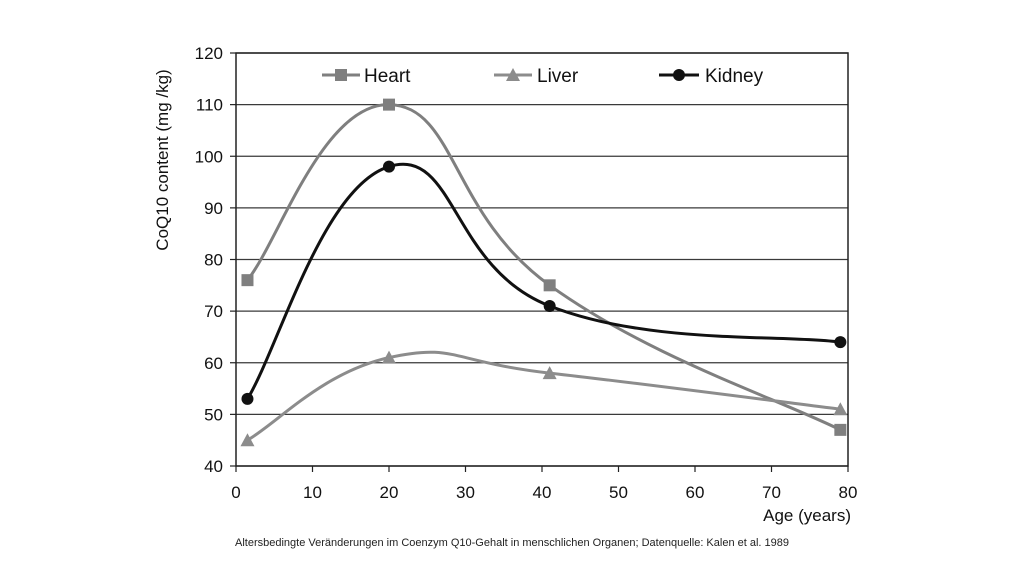  Describe the element at coordinates (209, 105) in the screenshot. I see `y-tick-label: 110` at that location.